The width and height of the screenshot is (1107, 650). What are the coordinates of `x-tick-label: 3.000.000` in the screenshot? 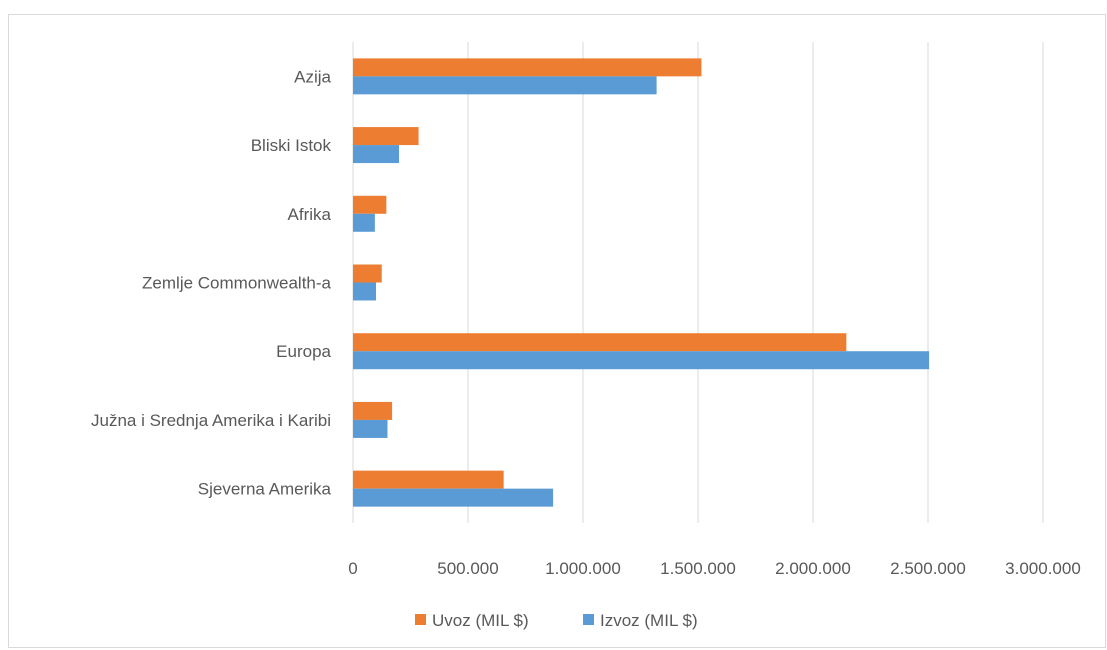 It's located at (1043, 568).